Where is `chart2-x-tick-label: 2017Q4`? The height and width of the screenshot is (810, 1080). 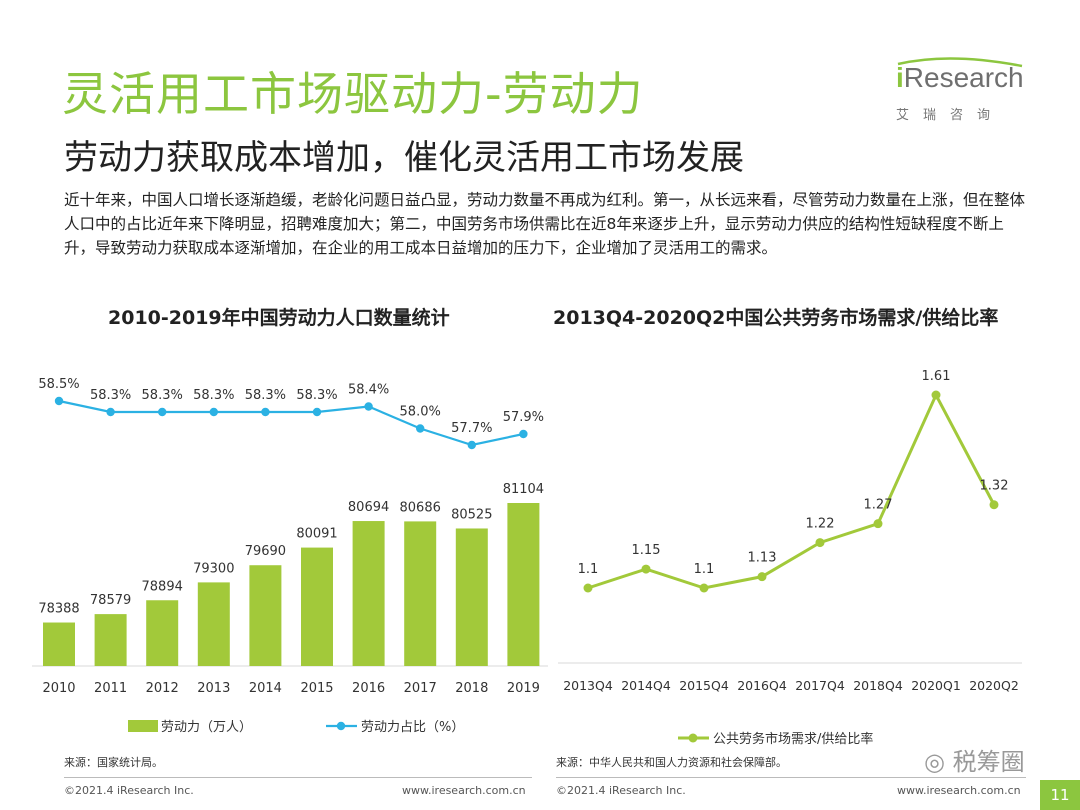
chart2-x-tick-label: 2017Q4 is located at coordinates (820, 685).